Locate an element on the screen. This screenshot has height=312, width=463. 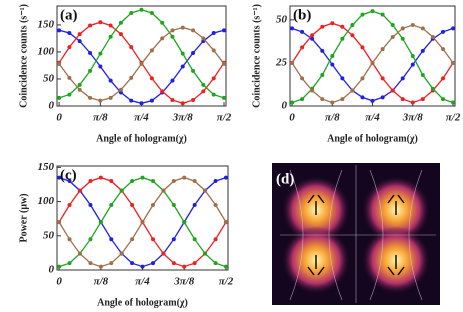
series-line is located at coordinates (372, 57).